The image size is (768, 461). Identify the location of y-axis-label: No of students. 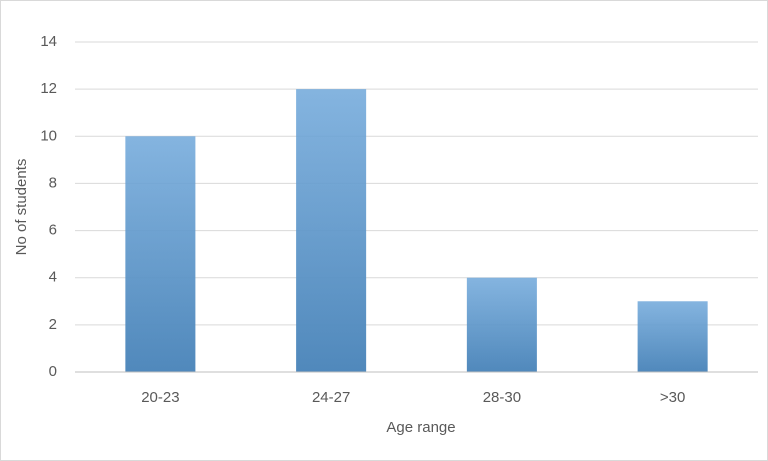
(21, 207).